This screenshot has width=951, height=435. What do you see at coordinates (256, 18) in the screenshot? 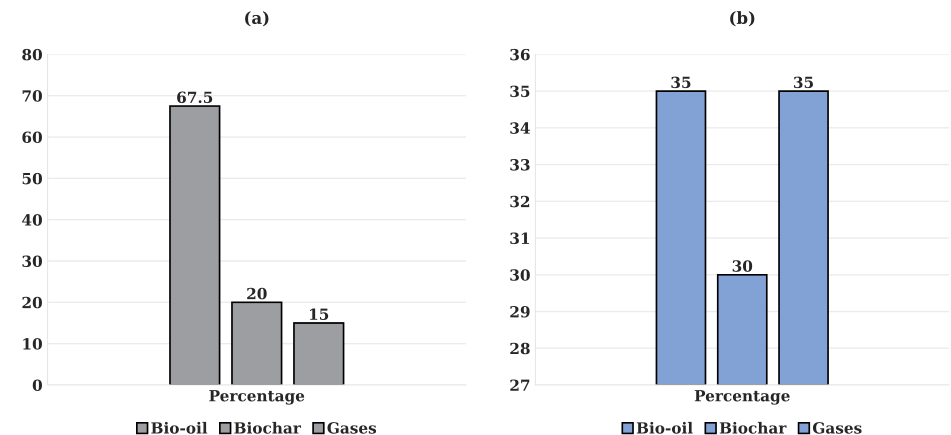
I see `chart-title: (a)` at bounding box center [256, 18].